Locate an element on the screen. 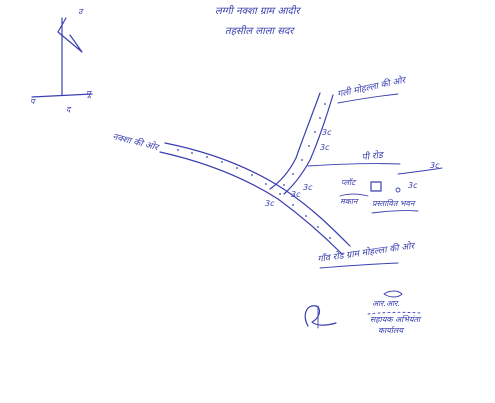  distance-3: 3c is located at coordinates (308, 187).